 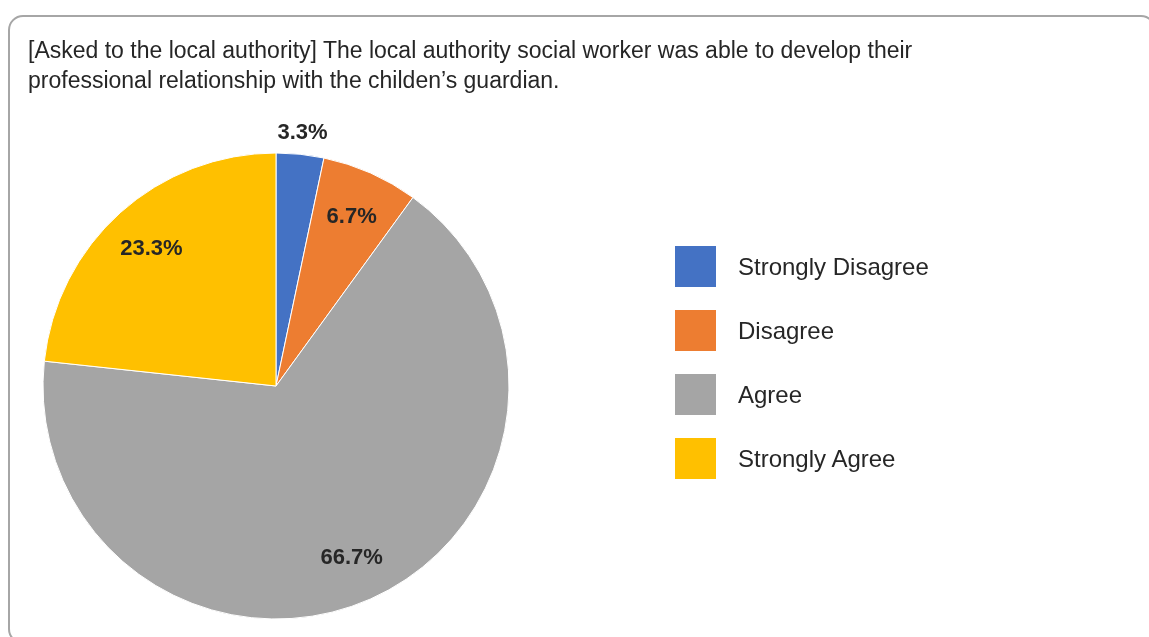 I want to click on data-label: 23.3%, so click(x=151, y=247).